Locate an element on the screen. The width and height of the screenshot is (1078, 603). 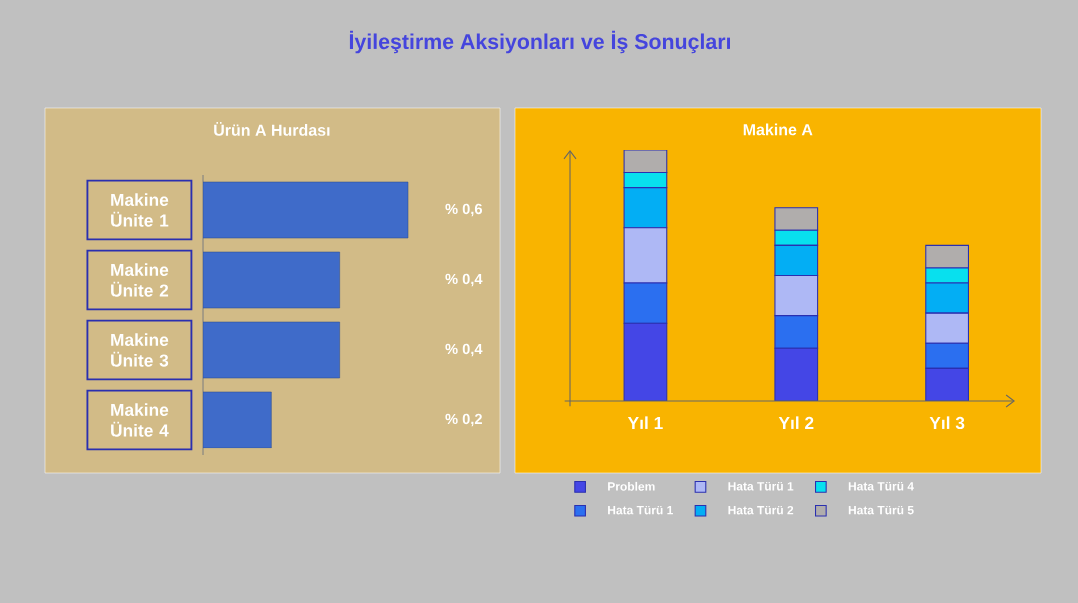
x-tick-label: Yıl 1 is located at coordinates (645, 422).